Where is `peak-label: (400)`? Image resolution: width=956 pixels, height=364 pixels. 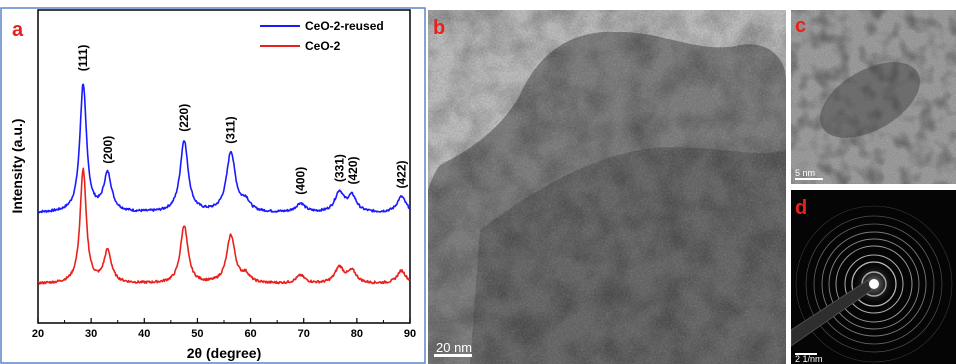 peak-label: (400) is located at coordinates (301, 181).